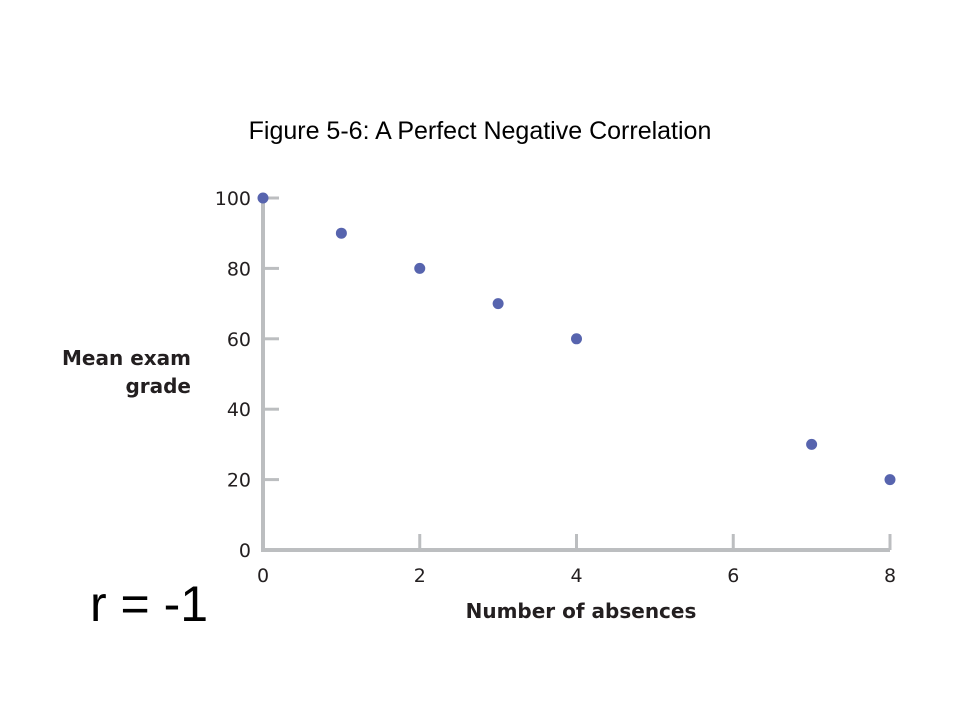 This screenshot has height=720, width=960. What do you see at coordinates (158, 386) in the screenshot?
I see `y-axis-label-line-2: grade` at bounding box center [158, 386].